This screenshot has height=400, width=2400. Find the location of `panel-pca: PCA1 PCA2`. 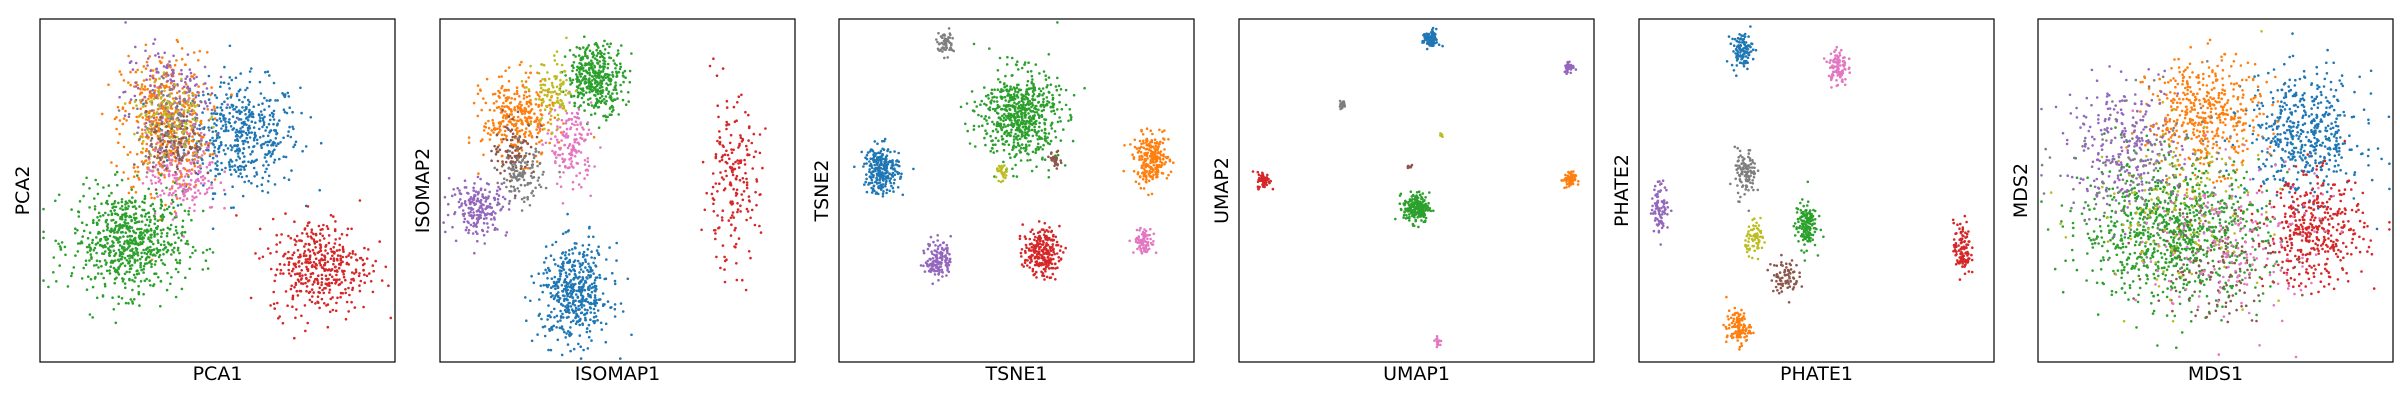

panel-pca: PCA1 PCA2 is located at coordinates (204, 201).